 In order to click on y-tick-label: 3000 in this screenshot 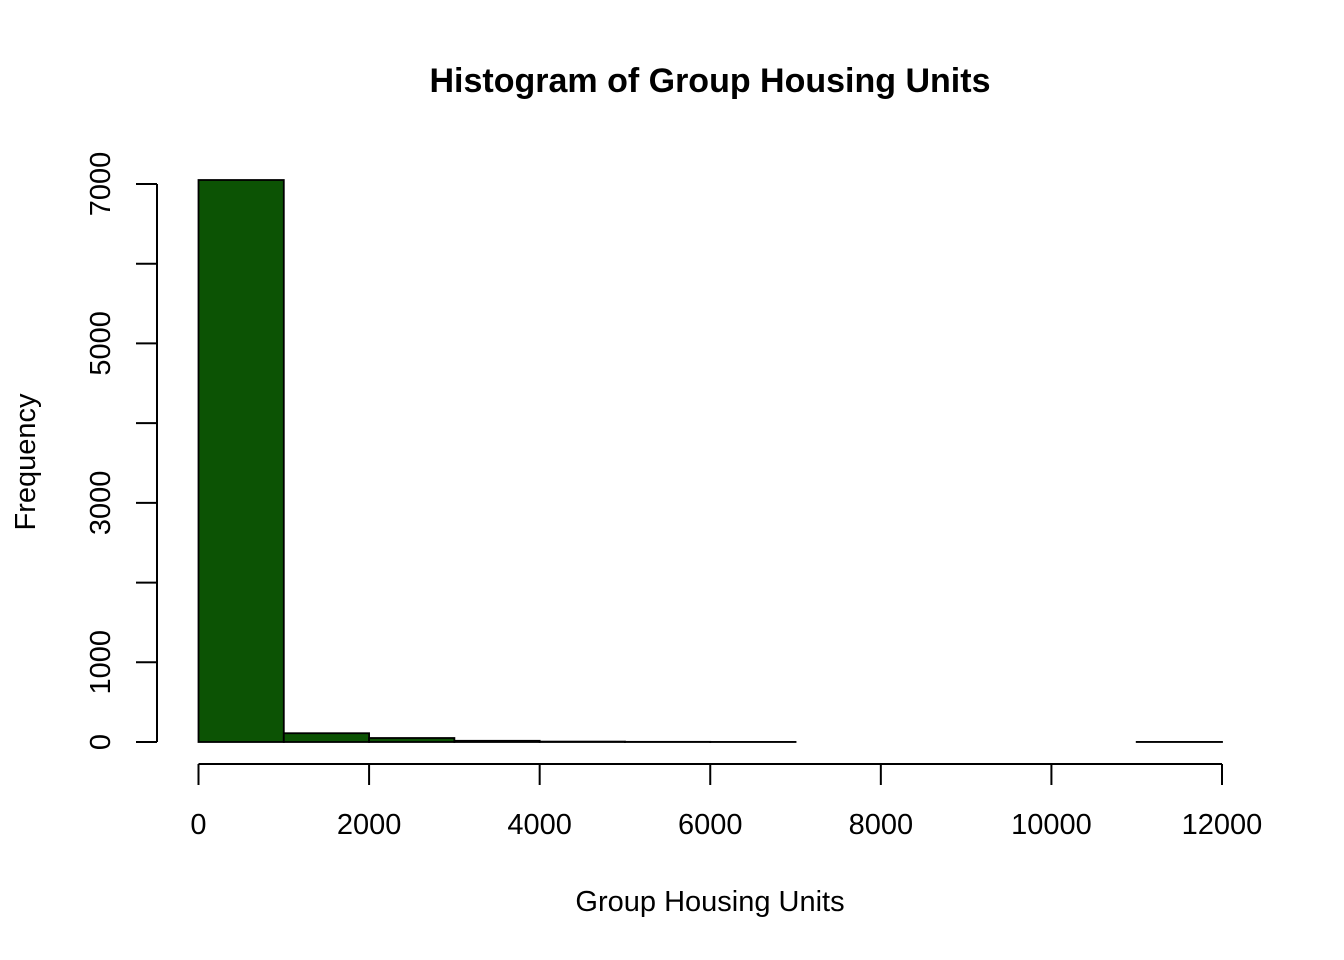, I will do `click(101, 503)`.